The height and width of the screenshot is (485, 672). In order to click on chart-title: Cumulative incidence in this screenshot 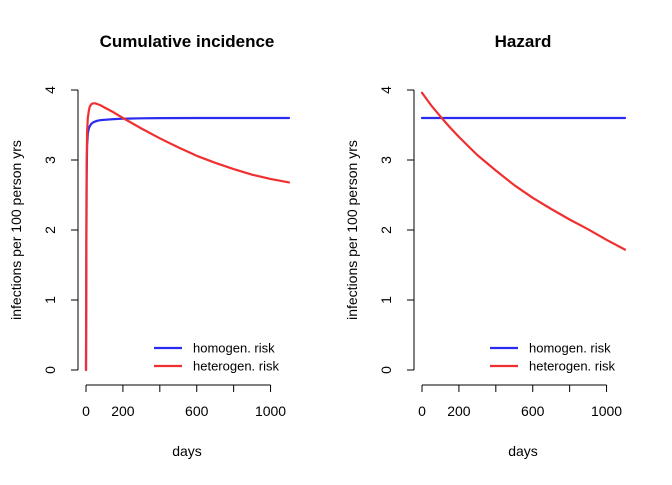, I will do `click(187, 41)`.